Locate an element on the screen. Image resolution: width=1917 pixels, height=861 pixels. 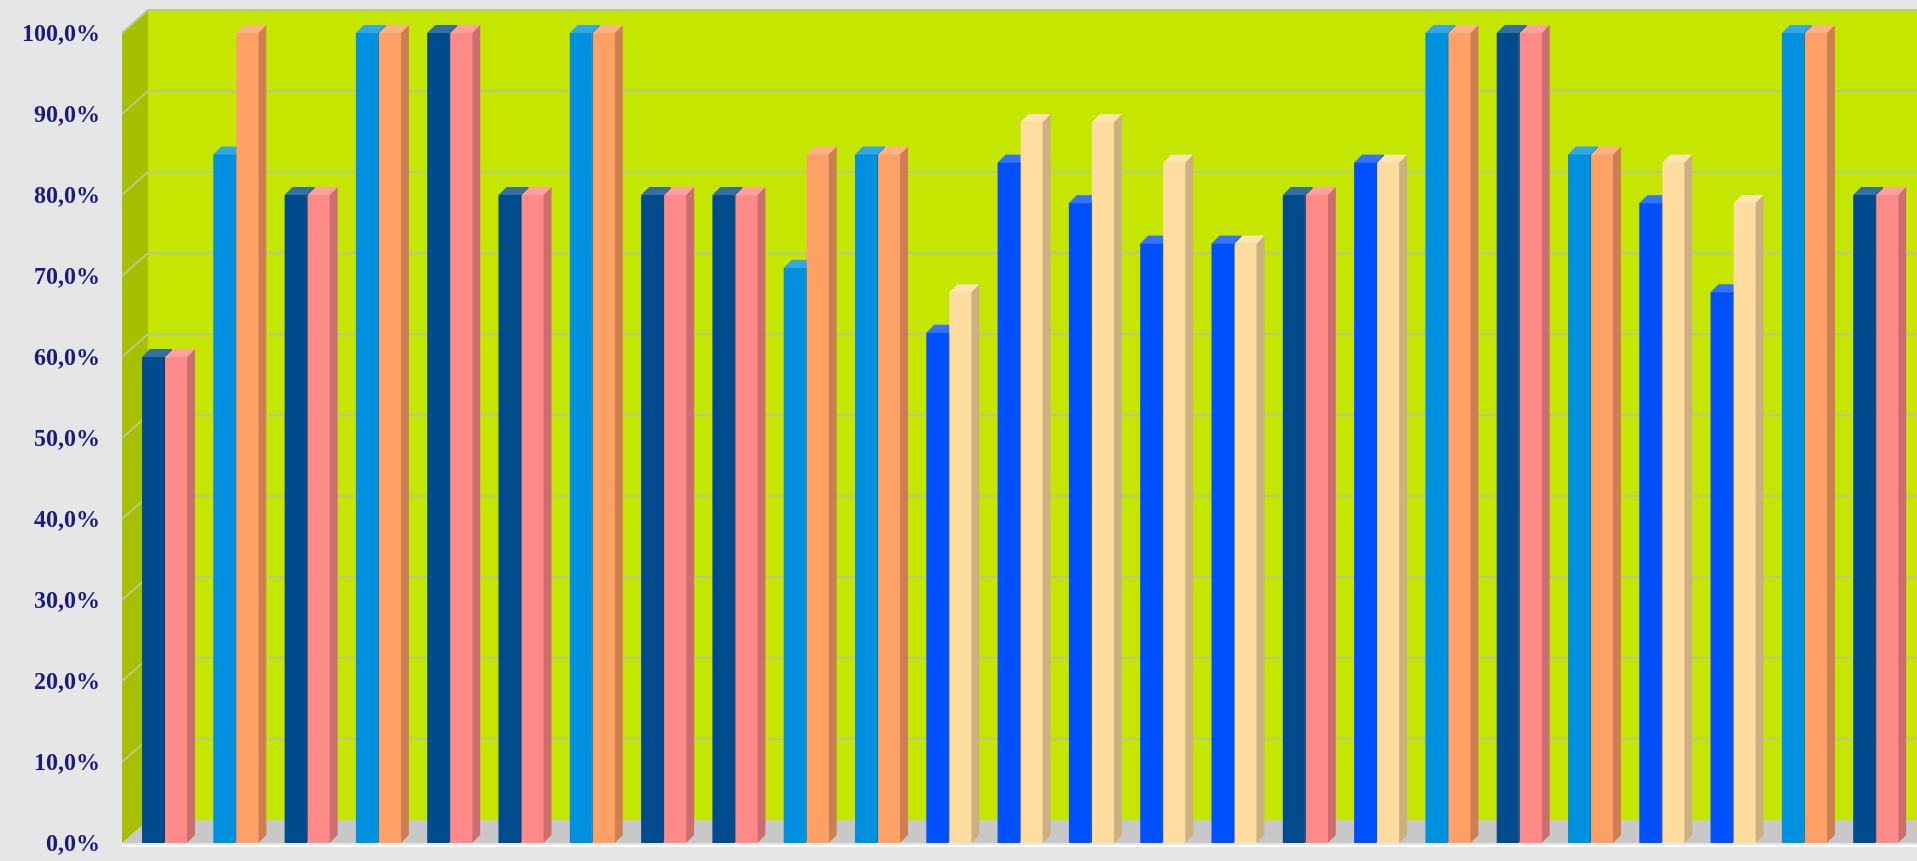
y-tick-label: 20,0% is located at coordinates (67, 682).